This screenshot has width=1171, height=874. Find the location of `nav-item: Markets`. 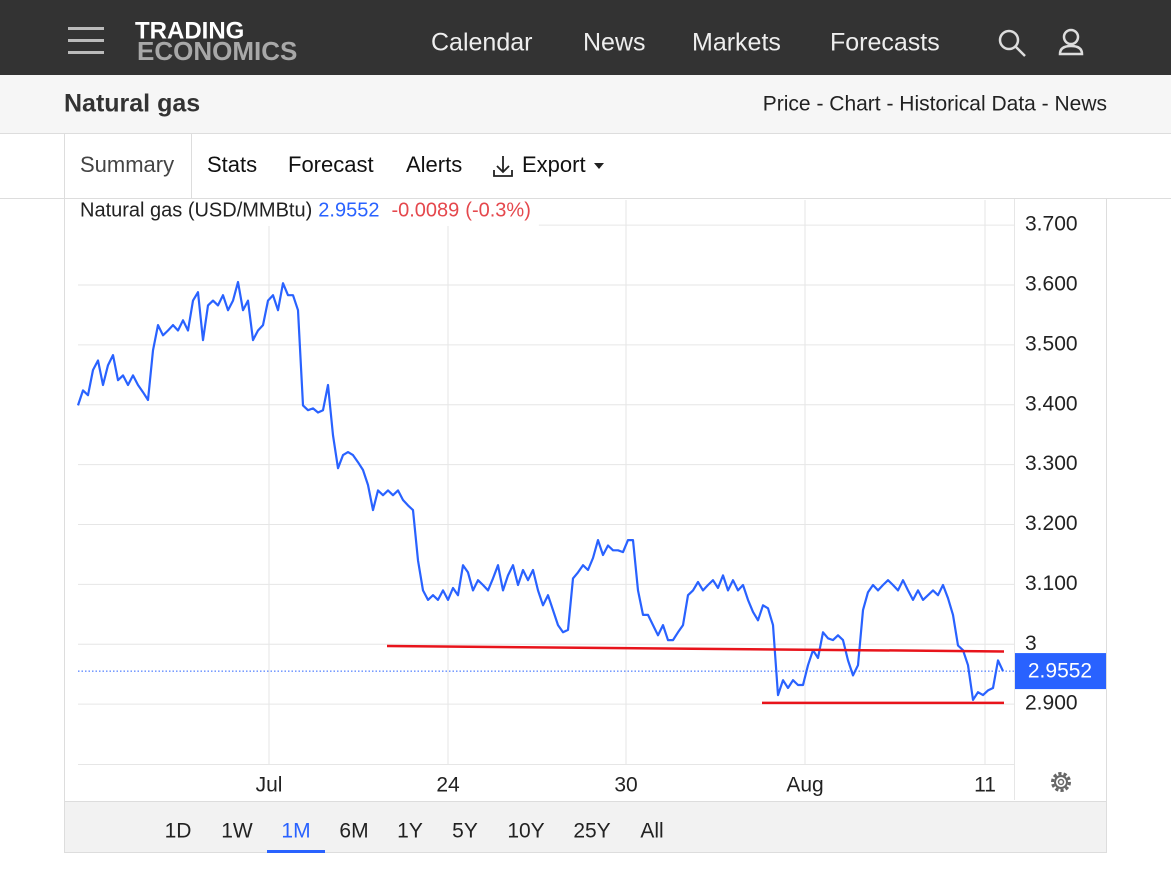

nav-item: Markets is located at coordinates (736, 43).